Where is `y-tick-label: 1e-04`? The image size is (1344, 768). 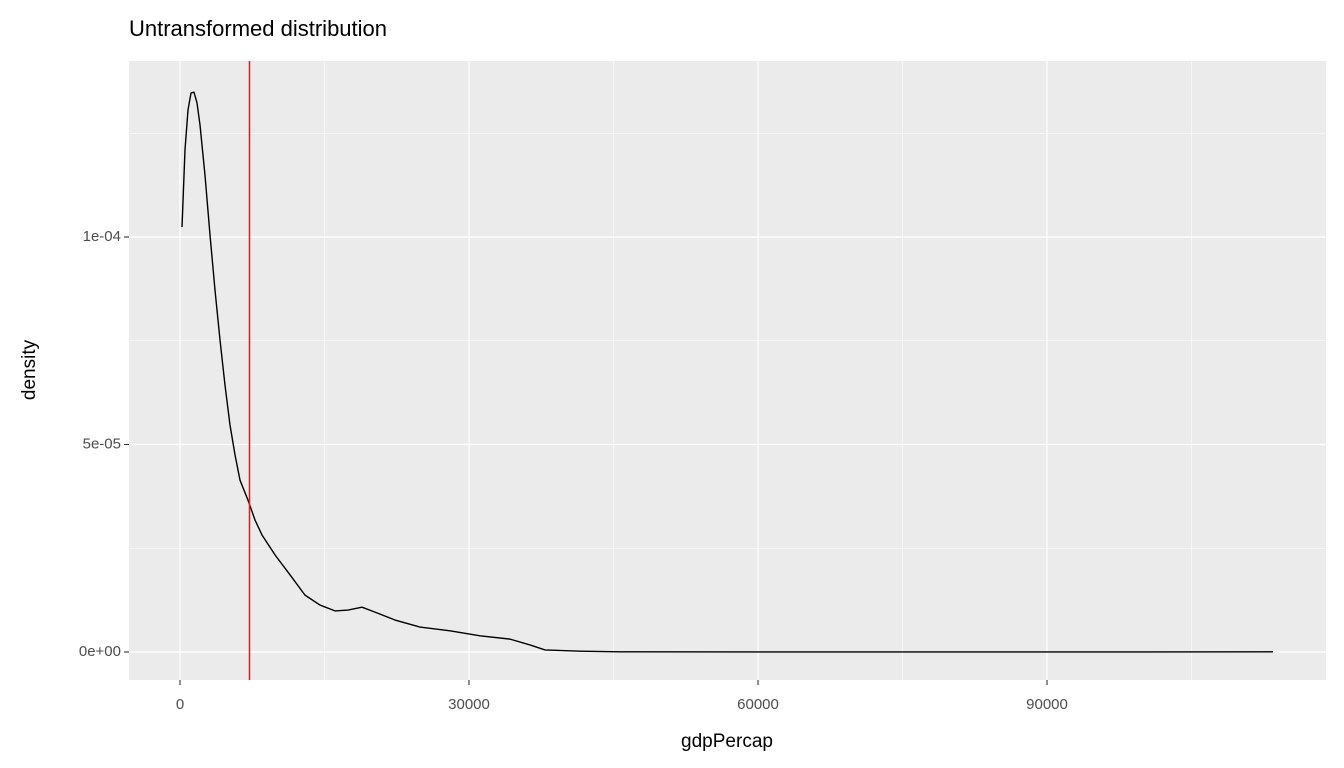
y-tick-label: 1e-04 is located at coordinates (102, 236).